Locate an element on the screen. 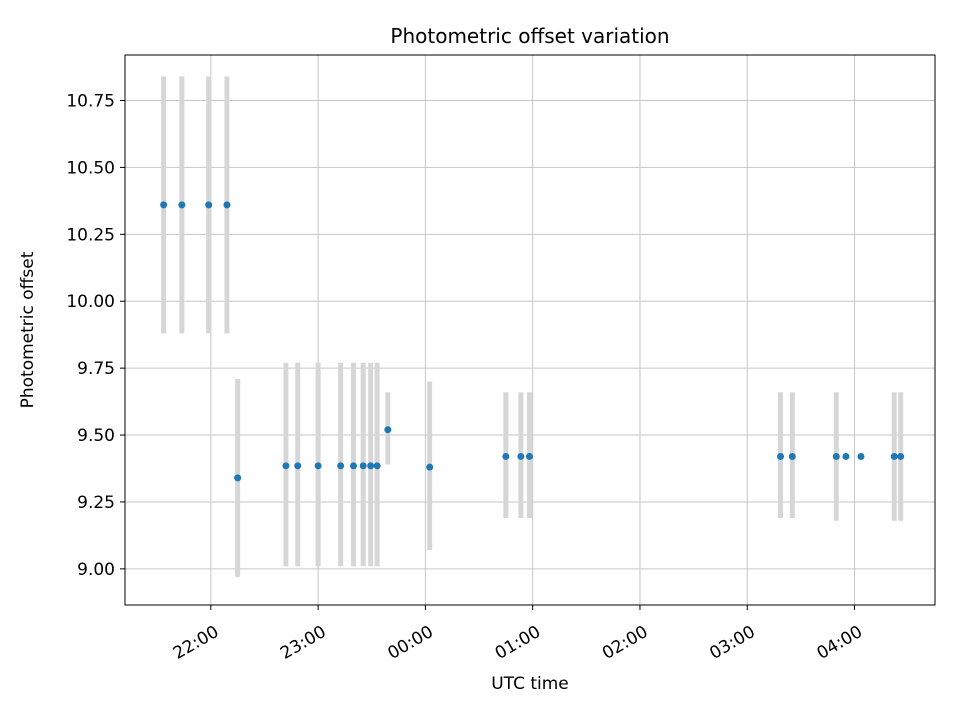  x-tick-label: 22:00 is located at coordinates (196, 643).